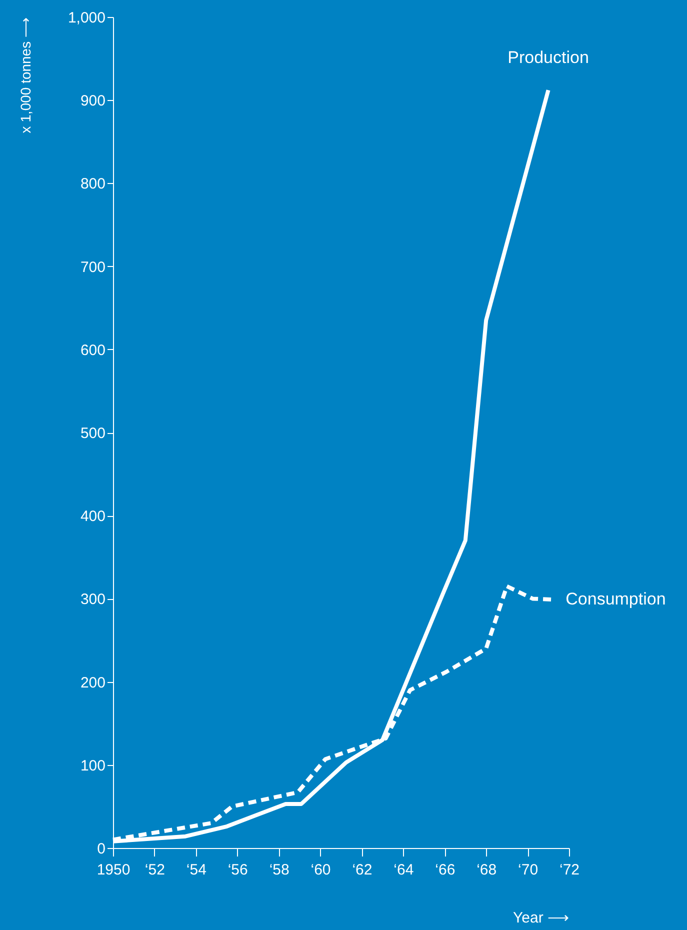 The height and width of the screenshot is (930, 687). I want to click on y-tick-label: 900, so click(93, 101).